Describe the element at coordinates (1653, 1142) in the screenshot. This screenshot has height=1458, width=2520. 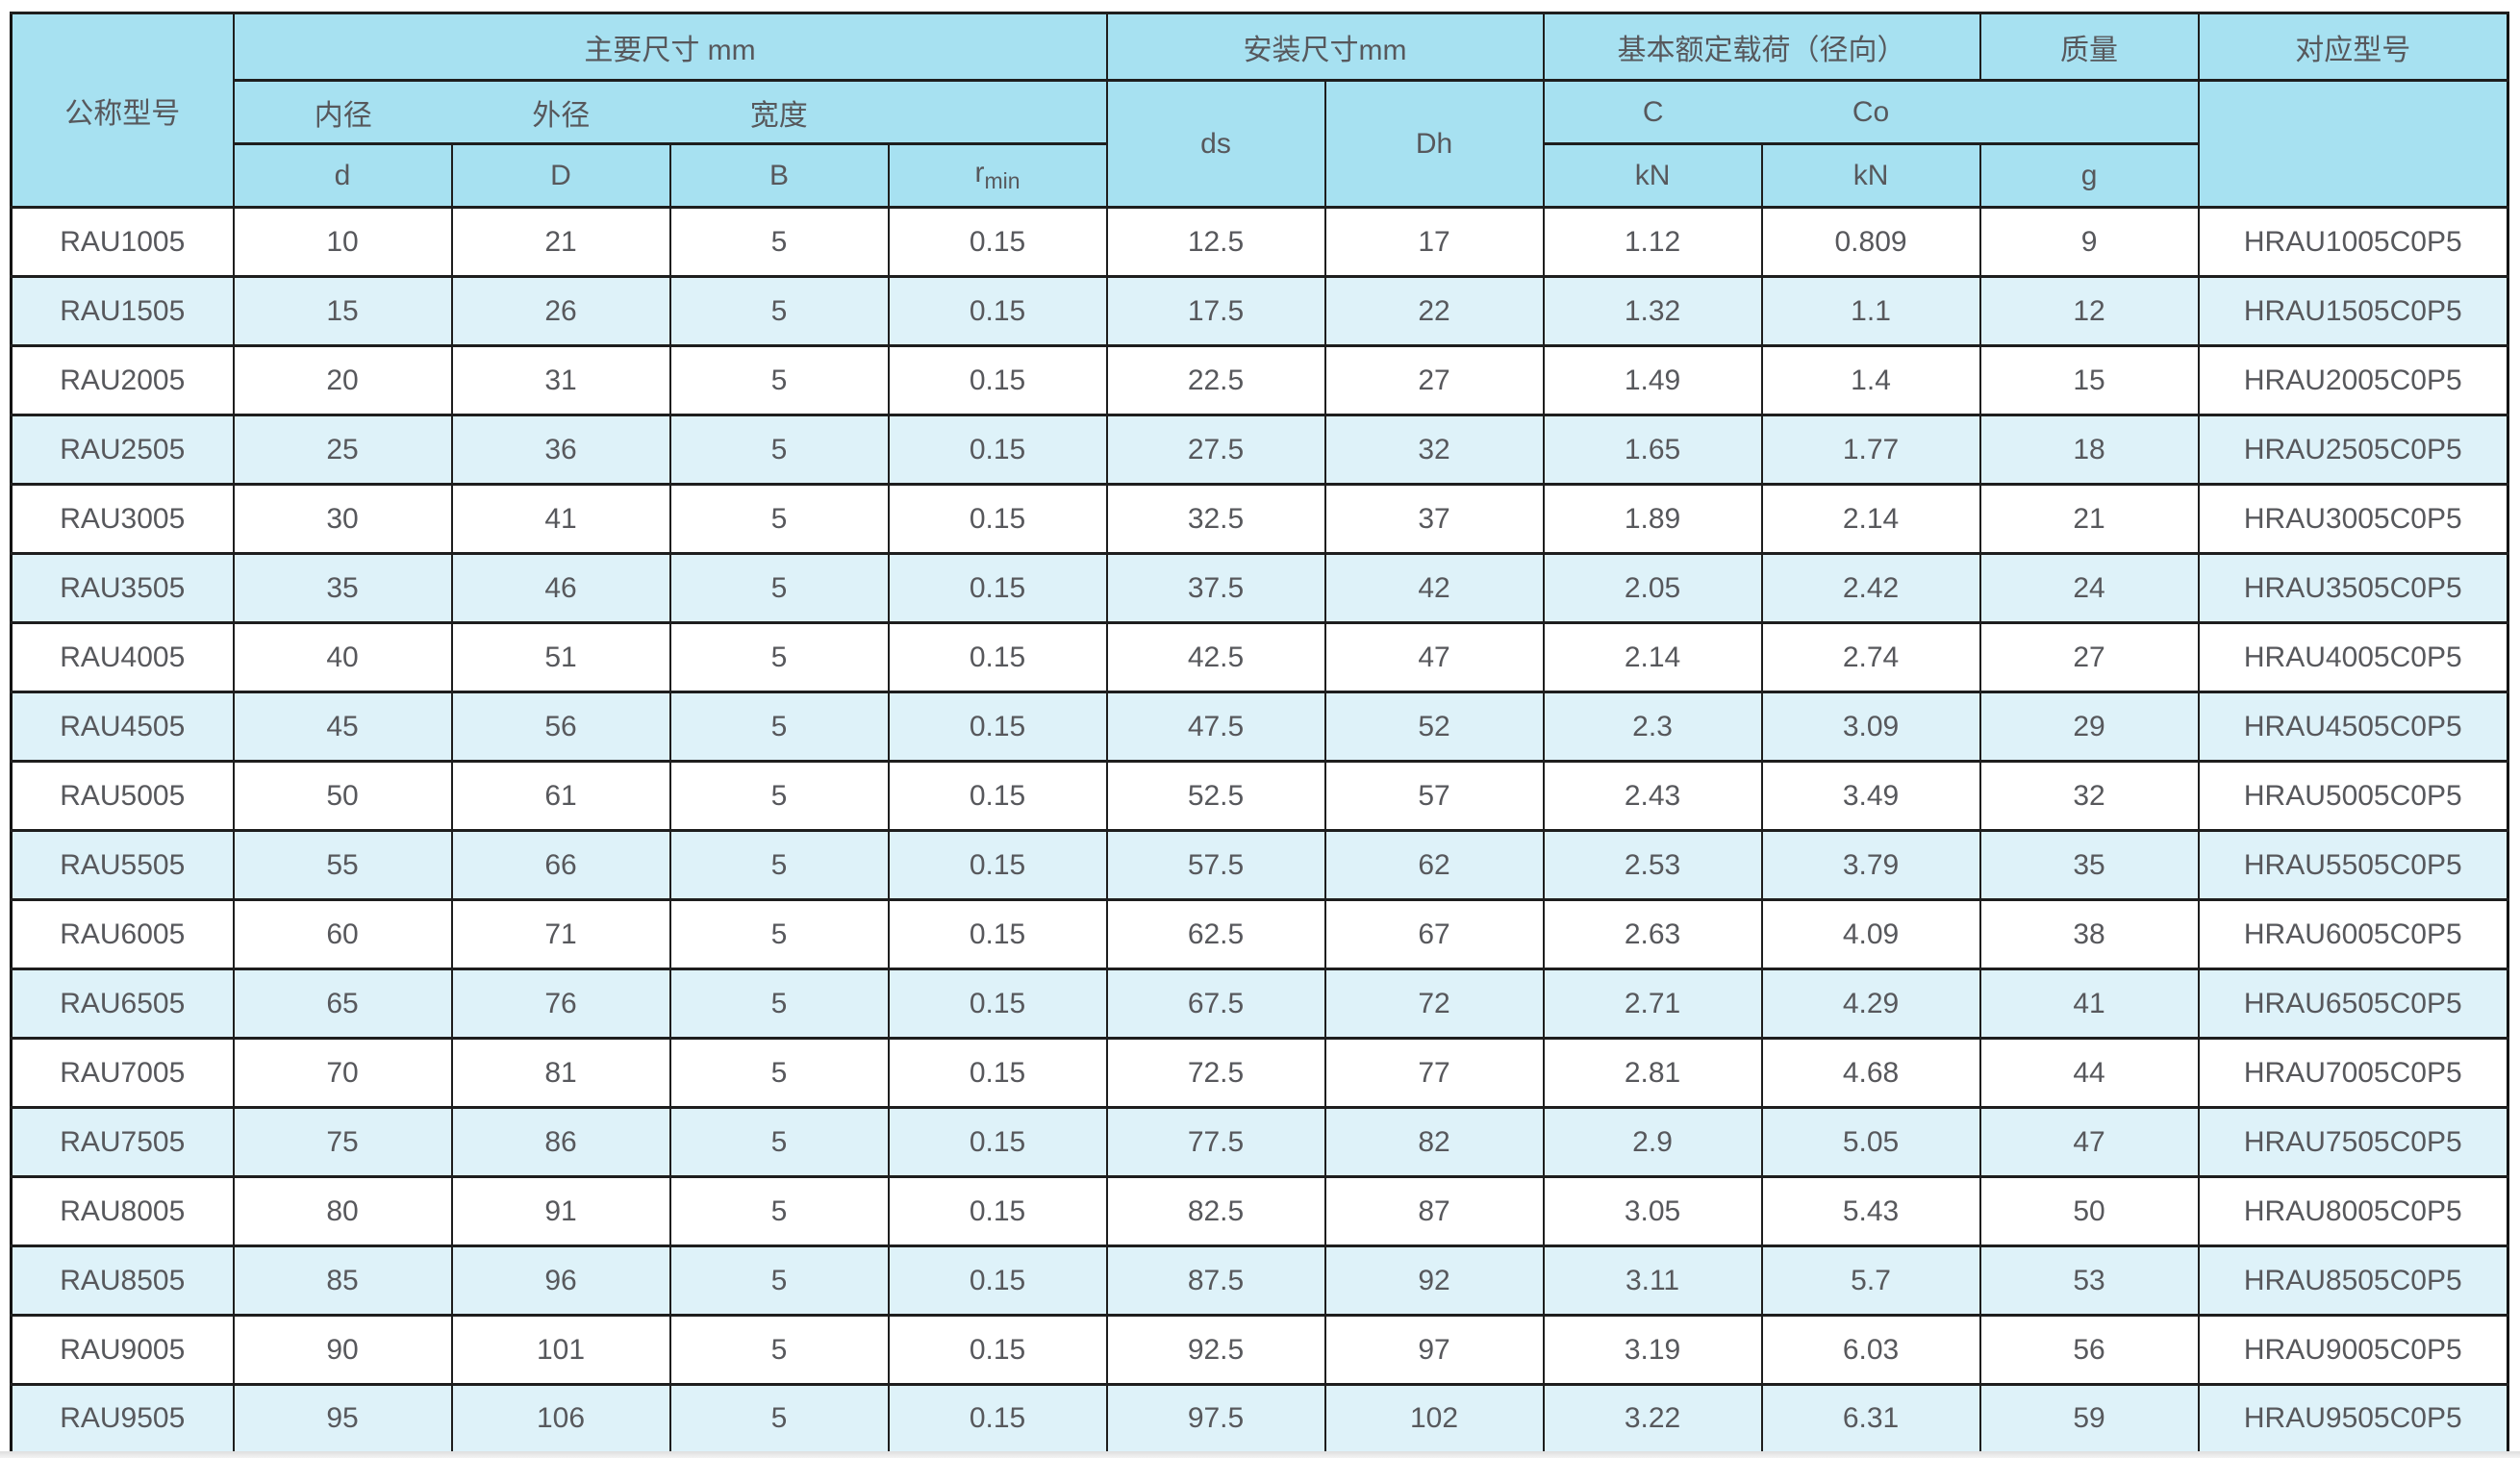
I see `cell-C-kN: 2.9` at that location.